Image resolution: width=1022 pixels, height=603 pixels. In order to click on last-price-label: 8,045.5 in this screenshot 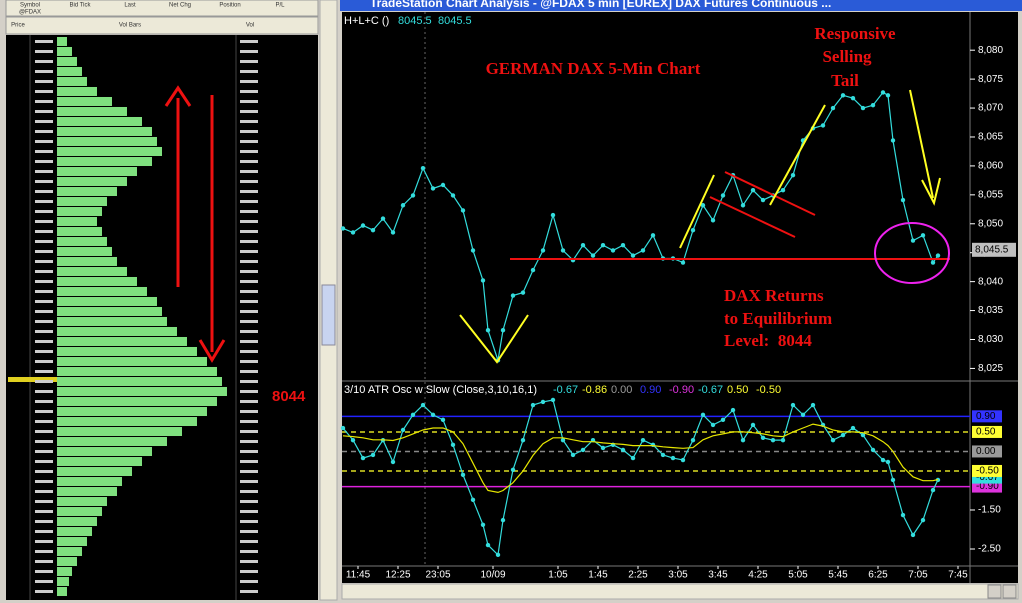, I will do `click(992, 249)`.